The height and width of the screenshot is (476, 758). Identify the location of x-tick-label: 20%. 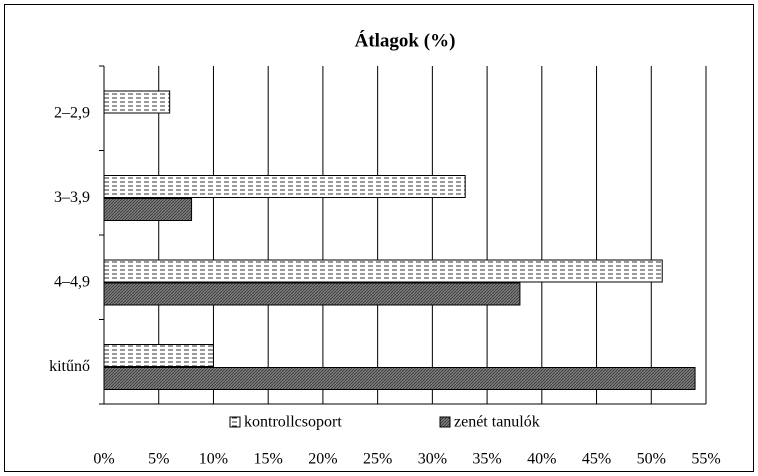
(322, 459).